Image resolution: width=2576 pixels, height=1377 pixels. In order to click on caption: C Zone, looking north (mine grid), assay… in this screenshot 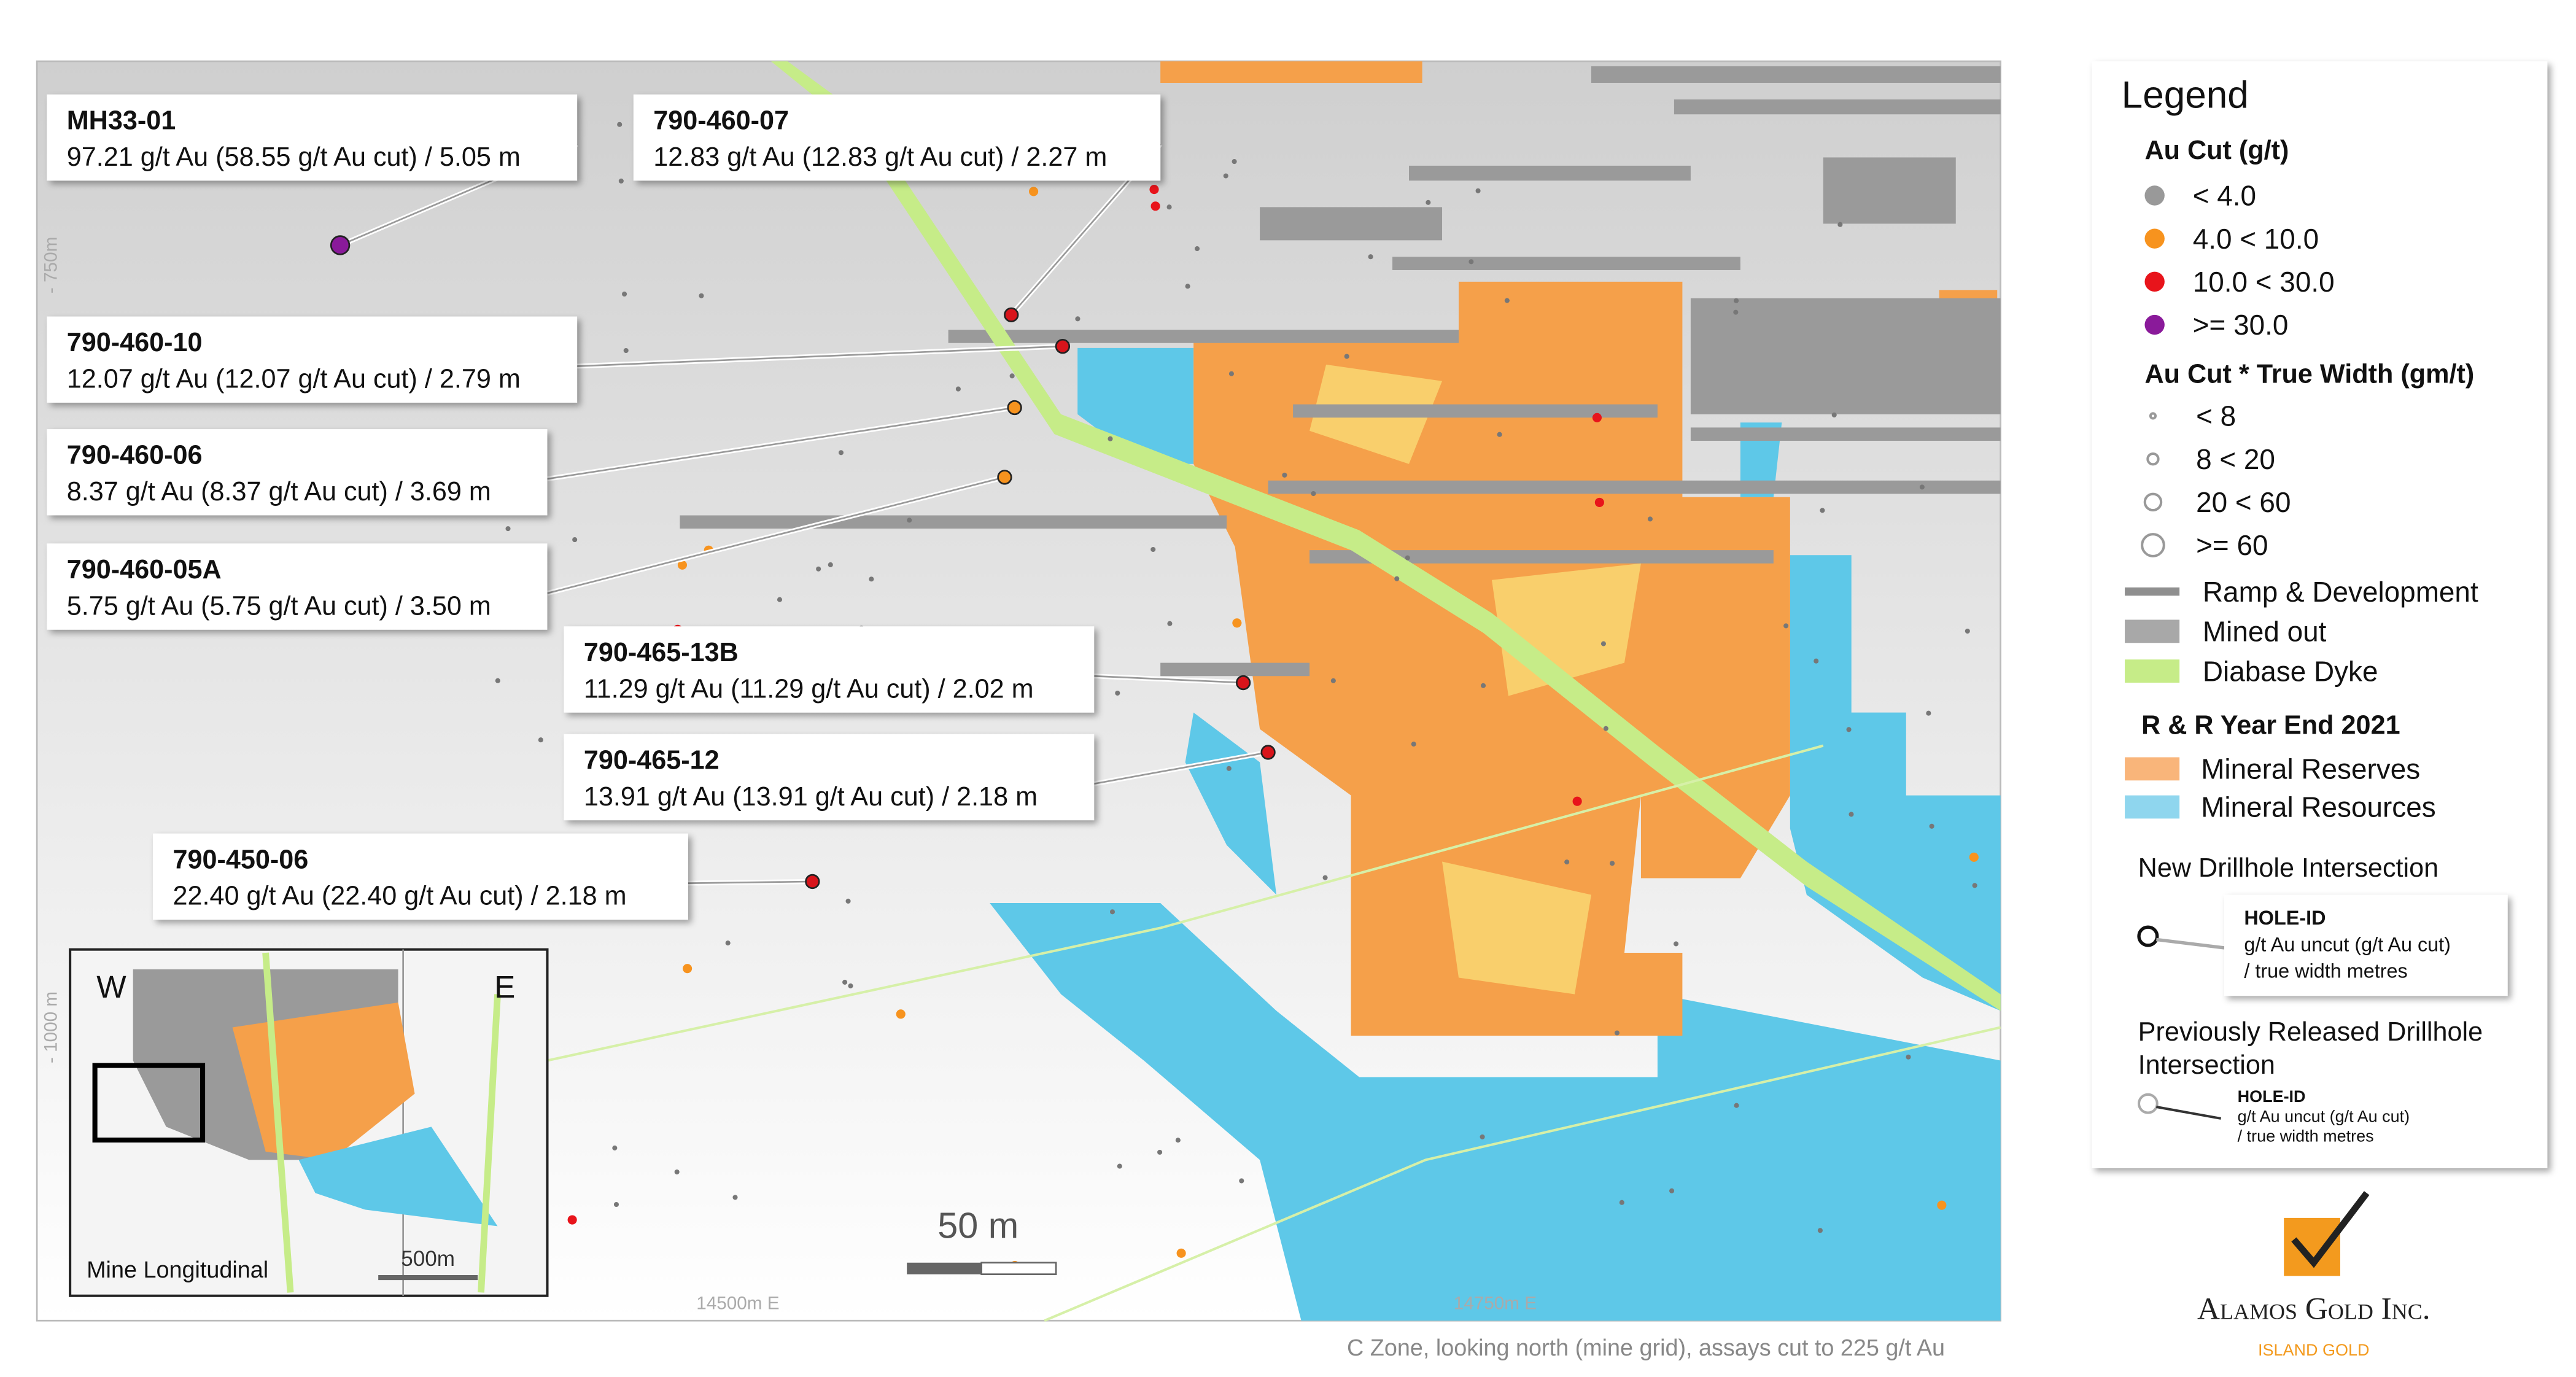, I will do `click(1646, 1348)`.